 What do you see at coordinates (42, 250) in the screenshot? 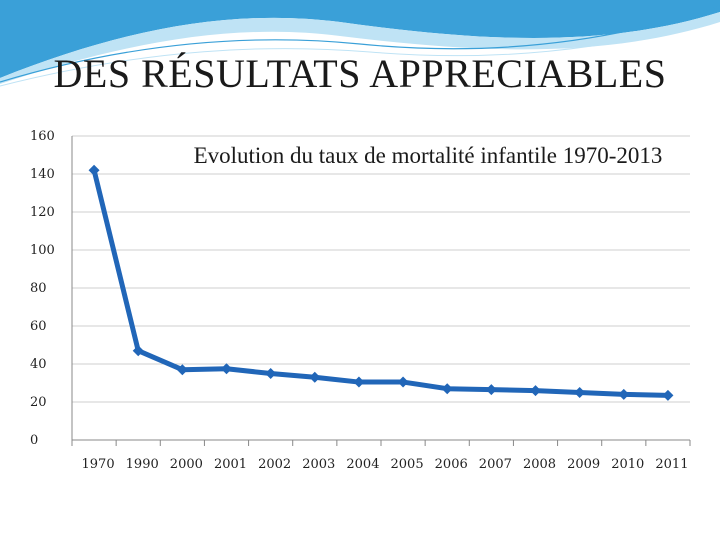
I see `y-tick-label: 100` at bounding box center [42, 250].